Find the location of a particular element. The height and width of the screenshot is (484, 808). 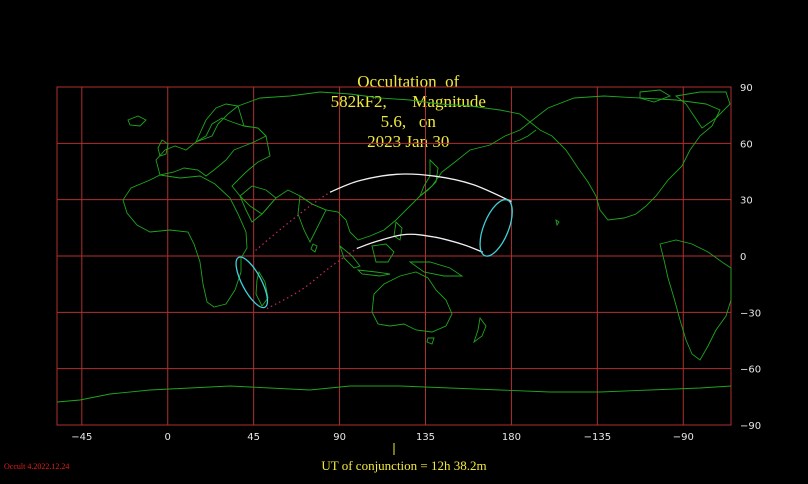

longitude-tick-label: 90 is located at coordinates (339, 437).